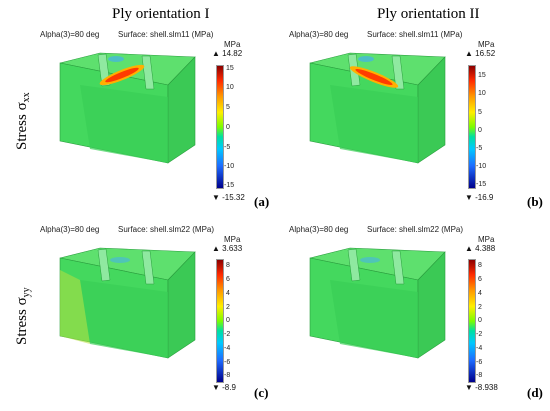  What do you see at coordinates (480, 248) in the screenshot?
I see `colorbar-max: ▲ 4.388` at bounding box center [480, 248].